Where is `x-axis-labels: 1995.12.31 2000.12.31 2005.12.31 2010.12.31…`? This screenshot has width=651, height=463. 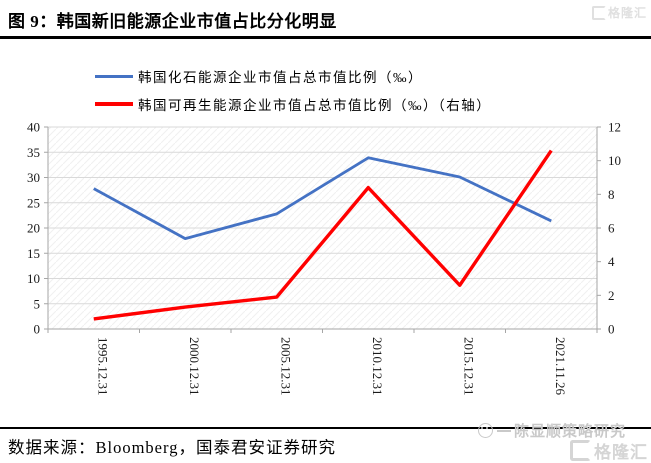 x-axis-labels: 1995.12.31 2000.12.31 2005.12.31 2010.12.31… is located at coordinates (331, 366).